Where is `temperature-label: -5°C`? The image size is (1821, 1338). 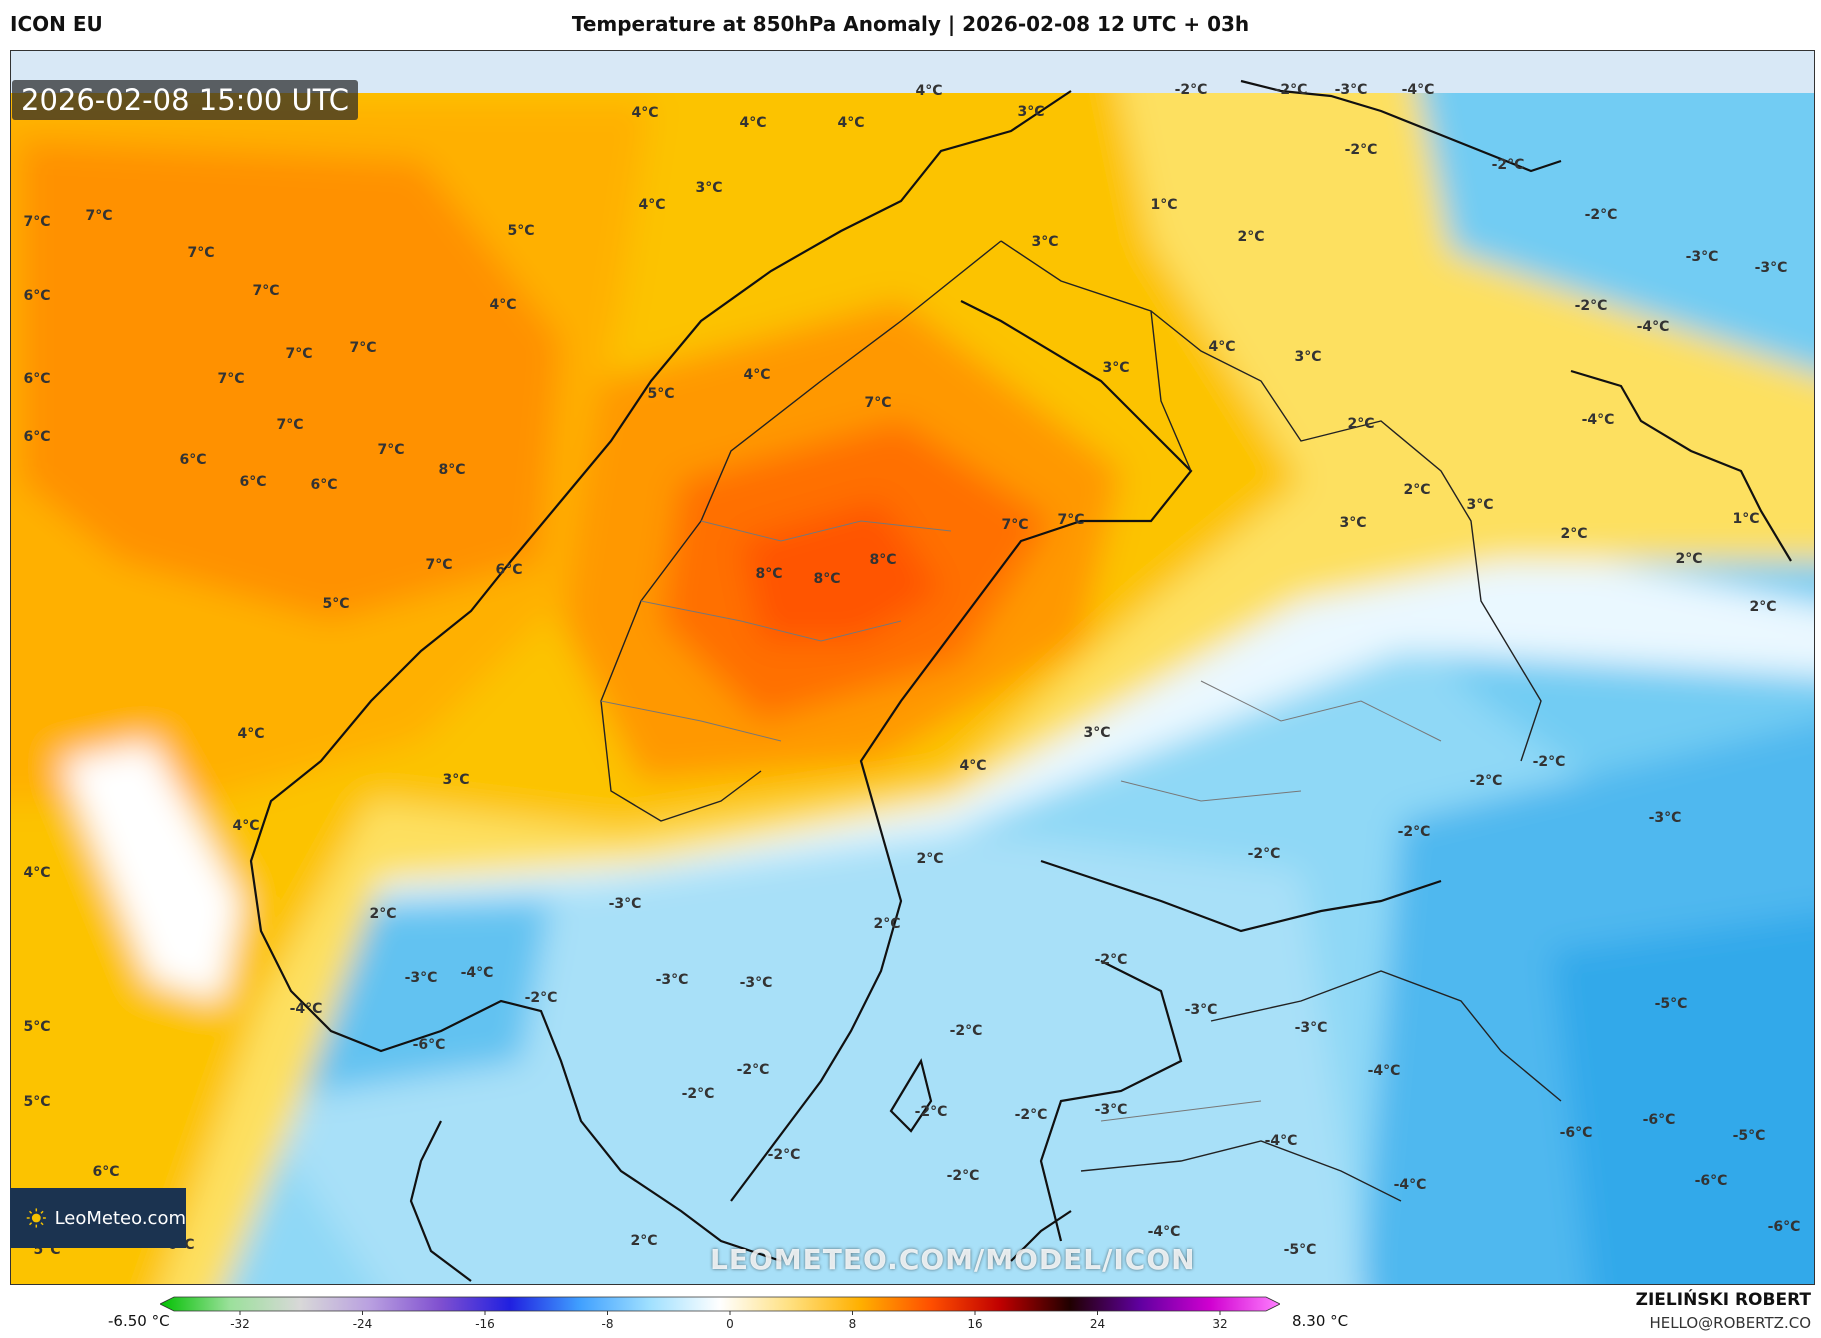
temperature-label: -5°C is located at coordinates (1749, 1136).